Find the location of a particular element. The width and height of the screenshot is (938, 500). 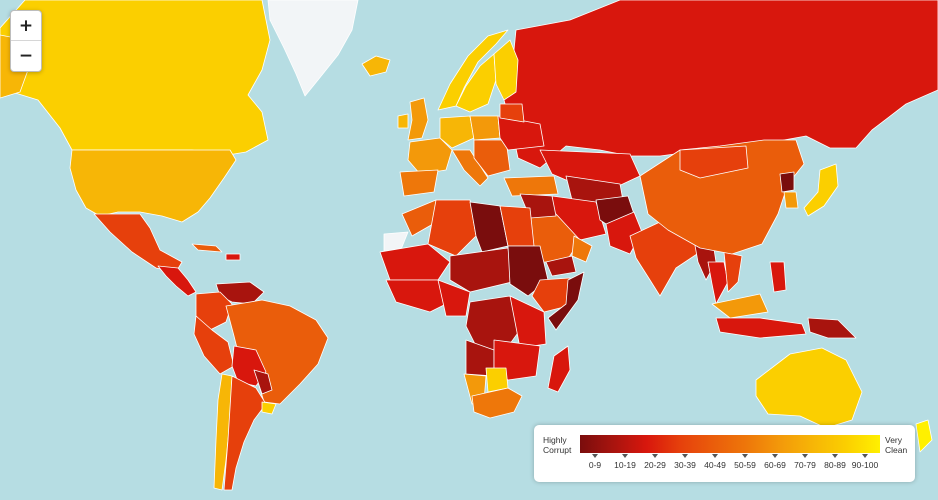

legend-tick-70-79: 70-79 is located at coordinates (805, 462).